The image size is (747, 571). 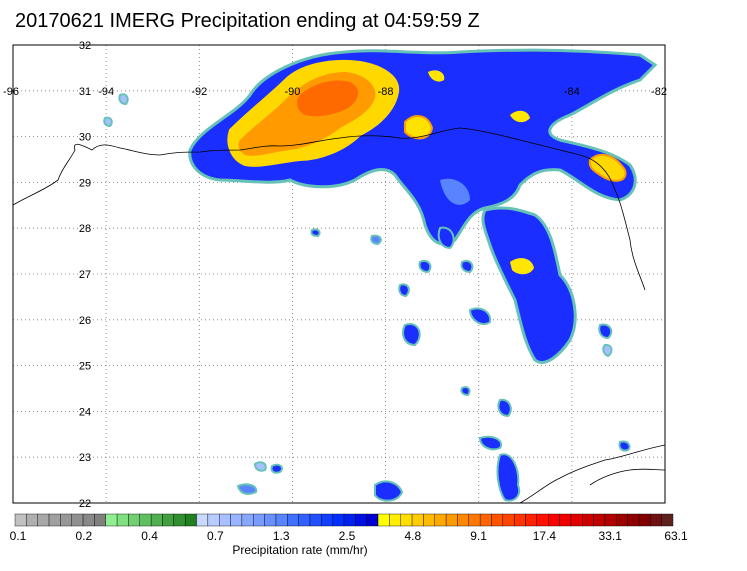 What do you see at coordinates (85, 367) in the screenshot?
I see `lat-tick-label: 25` at bounding box center [85, 367].